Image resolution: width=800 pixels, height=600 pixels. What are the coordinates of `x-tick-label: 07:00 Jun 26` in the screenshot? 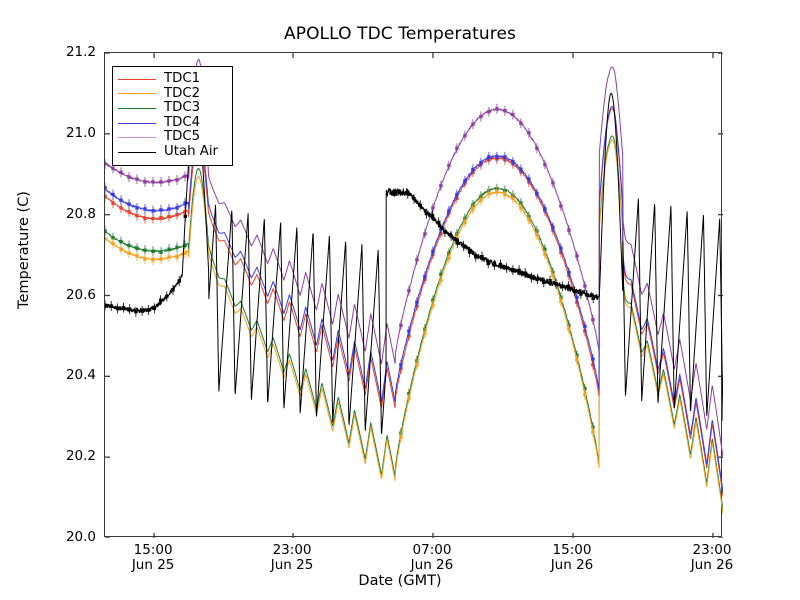 It's located at (432, 558).